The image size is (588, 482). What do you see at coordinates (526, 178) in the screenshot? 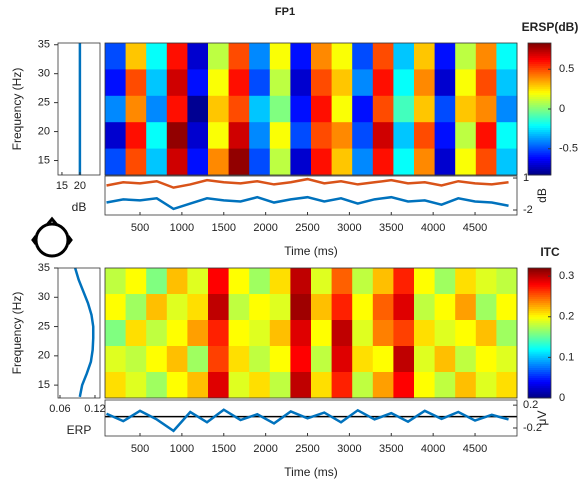
I see `y-tick-label: 1` at bounding box center [526, 178].